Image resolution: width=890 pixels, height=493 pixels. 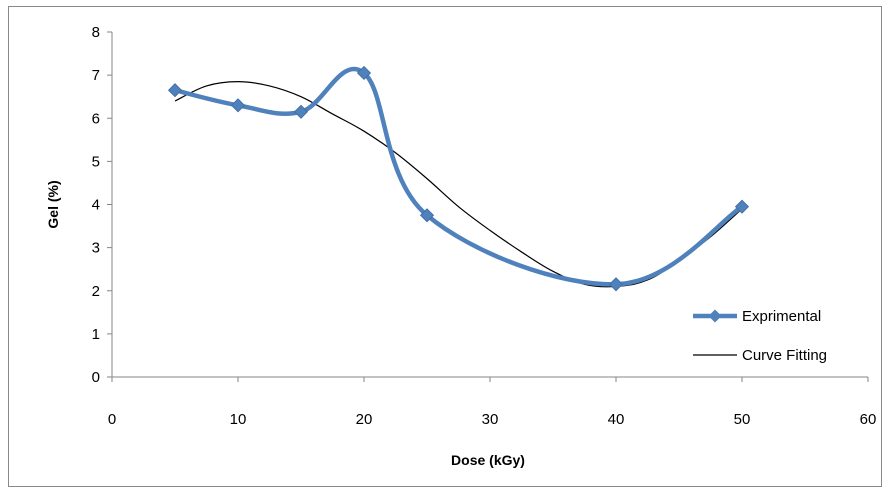 I want to click on y-tick-label: 0, so click(x=96, y=377).